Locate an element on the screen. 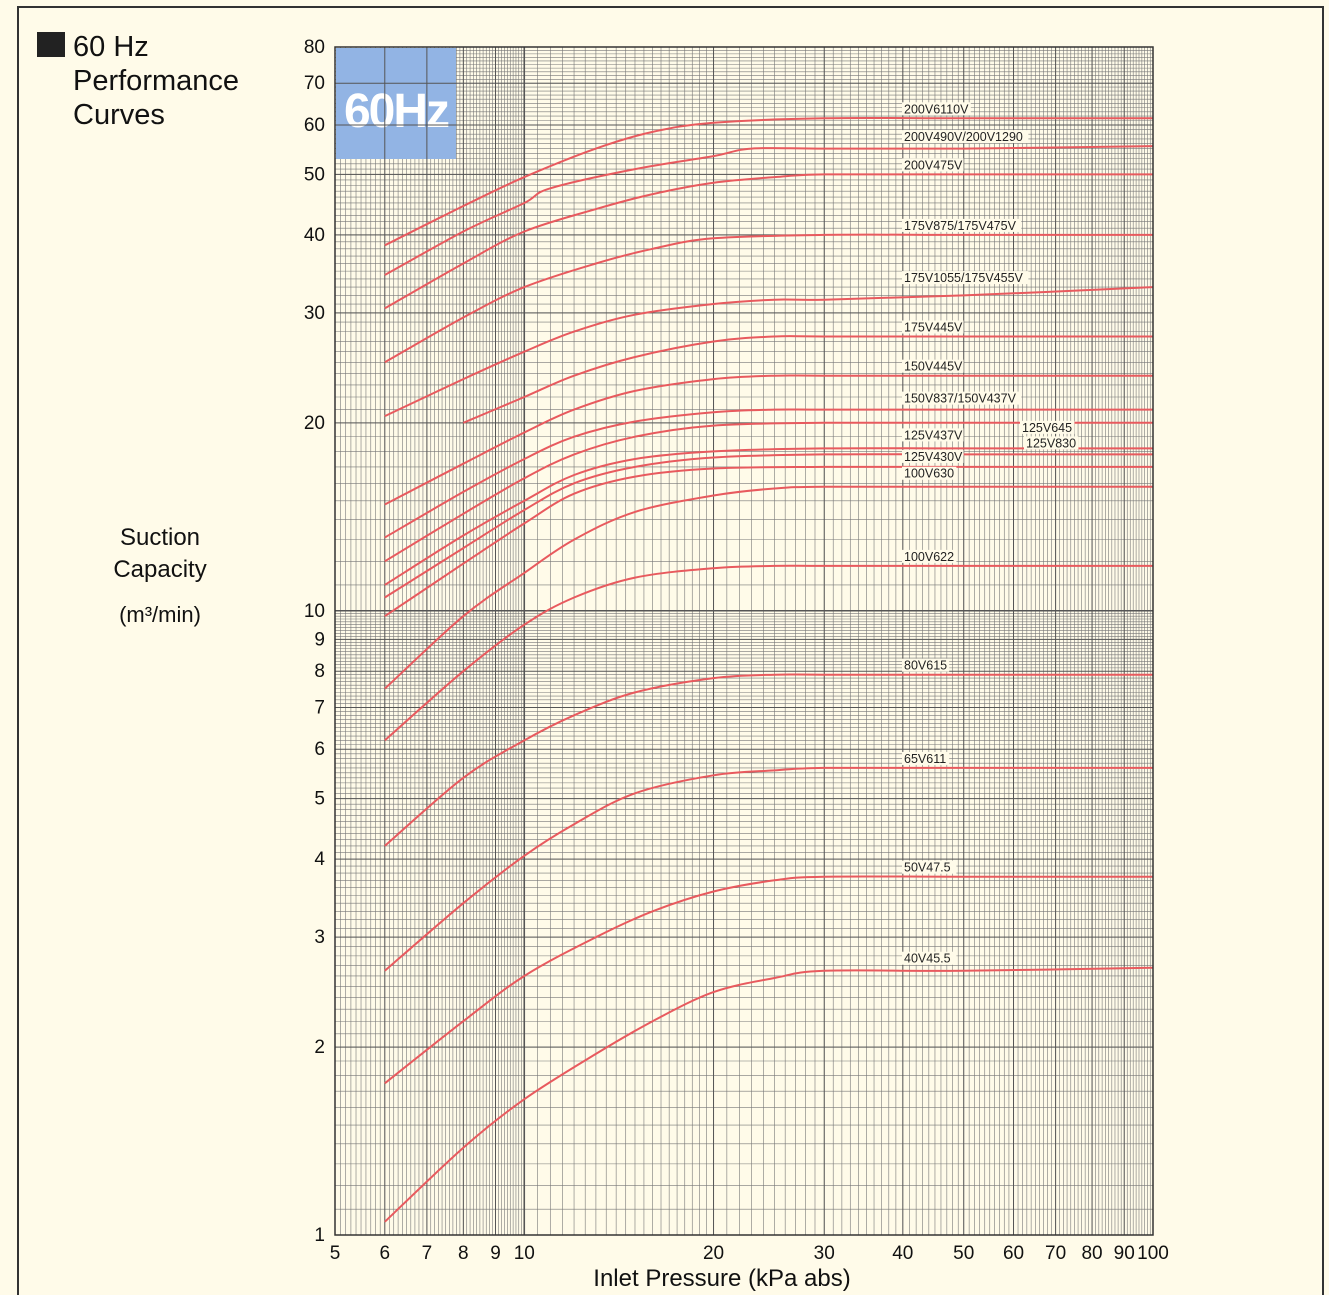  x-tick-label: 7 is located at coordinates (427, 1253).